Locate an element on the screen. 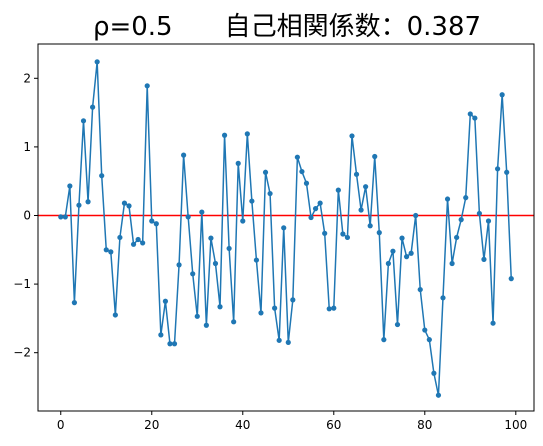 The width and height of the screenshot is (543, 446). x-tick-label: 20 is located at coordinates (151, 425).